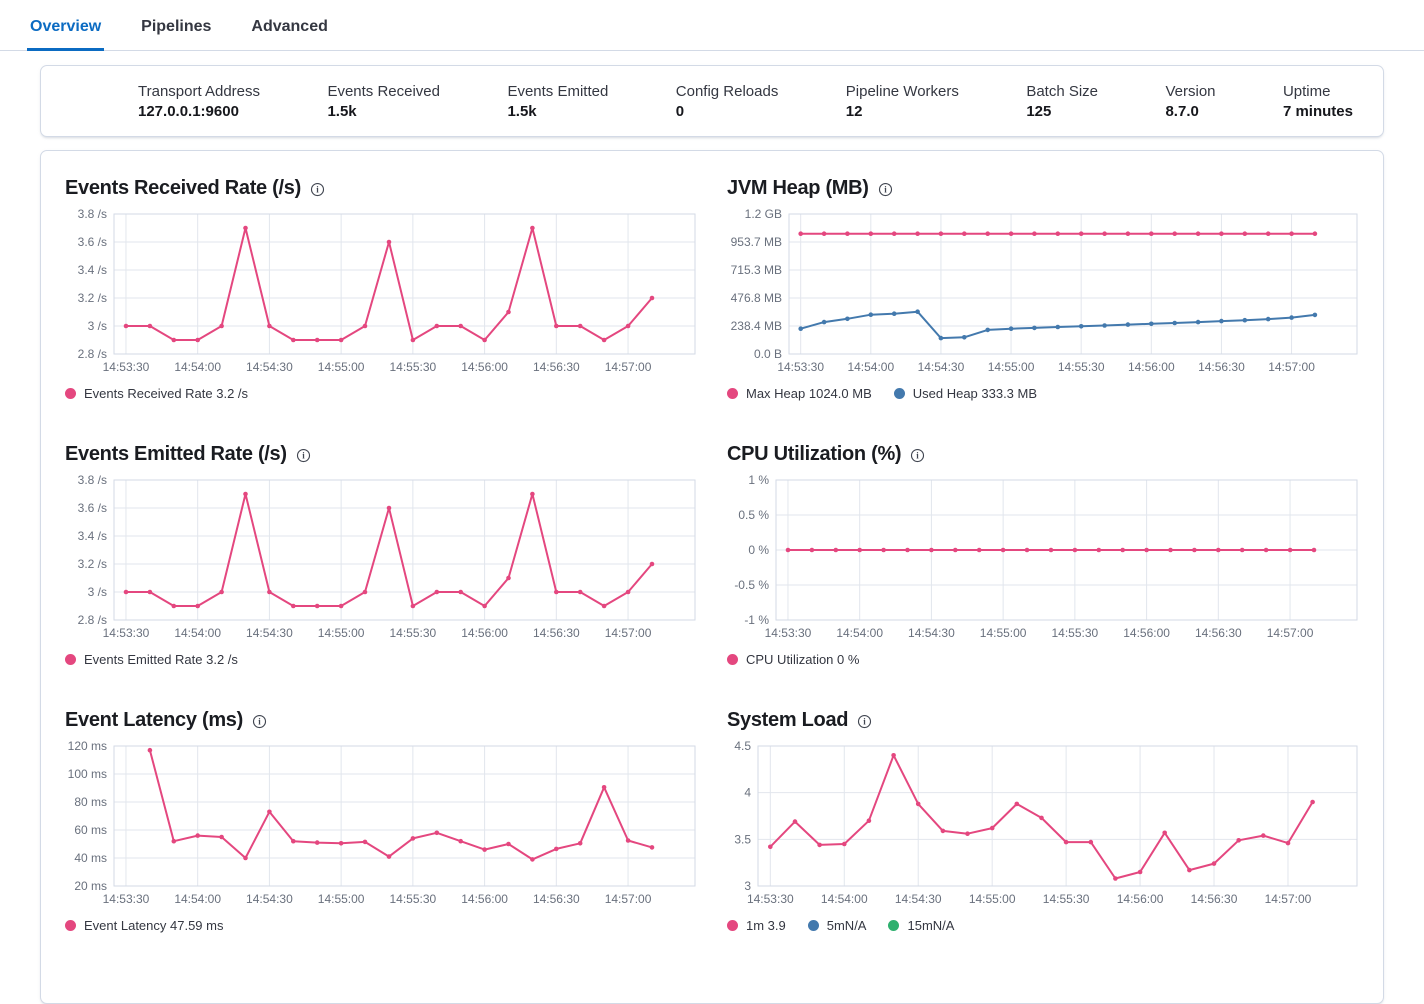 This screenshot has width=1424, height=1004. Describe the element at coordinates (727, 91) in the screenshot. I see `stat-label: Config Reloads` at that location.